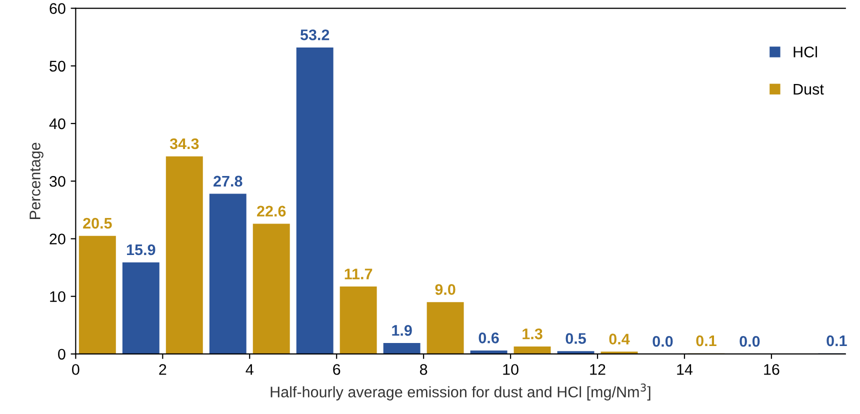 This screenshot has height=414, width=860. I want to click on data-label: 53.2, so click(315, 34).